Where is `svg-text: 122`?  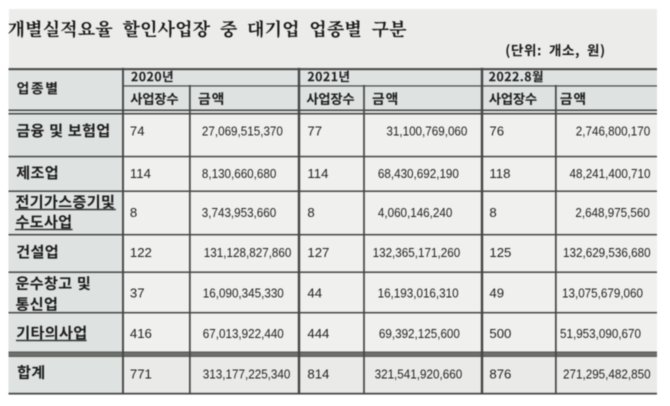
svg-text: 122 is located at coordinates (141, 252).